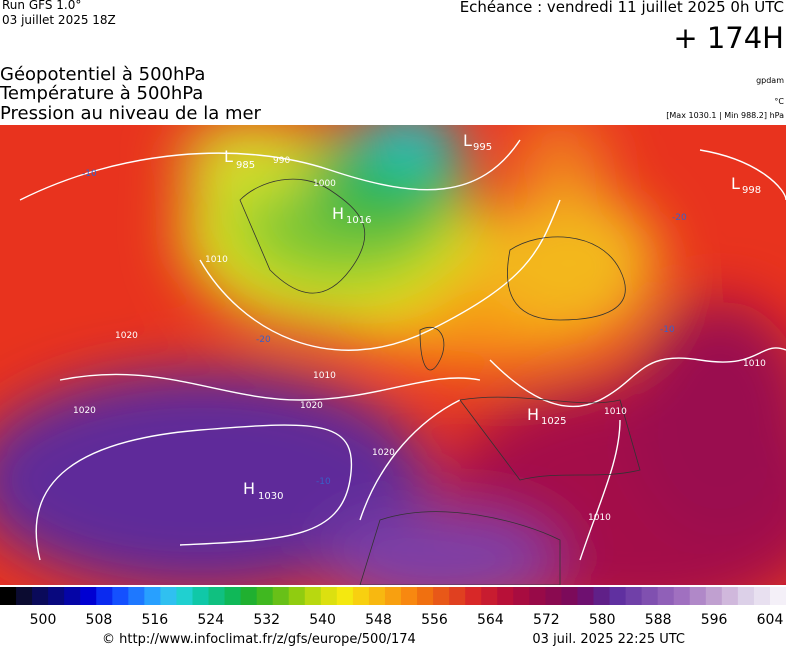 This screenshot has height=652, width=786. What do you see at coordinates (245, 165) in the screenshot?
I see `system-value: 985` at bounding box center [245, 165].